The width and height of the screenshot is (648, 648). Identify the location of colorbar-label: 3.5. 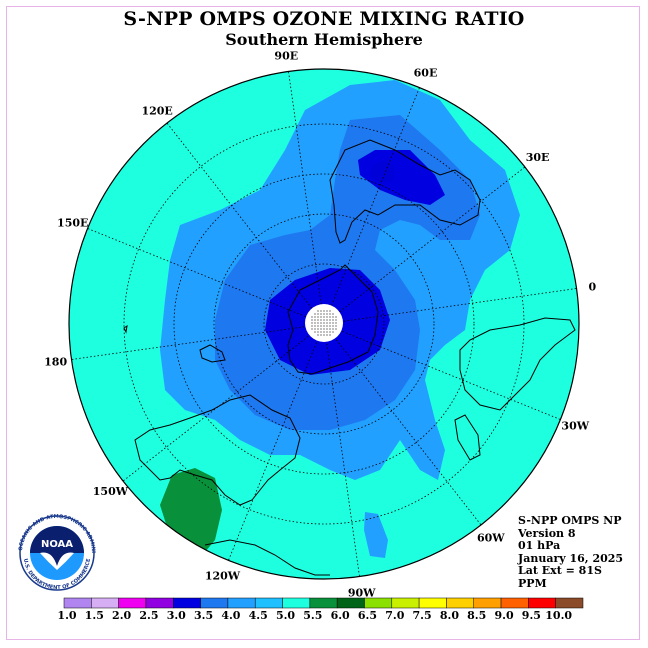
(203, 615).